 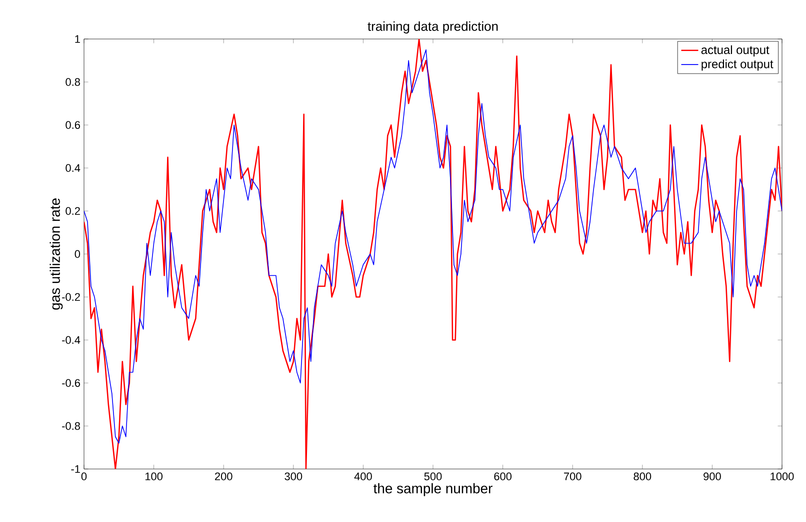 I want to click on y-tick-label: -0.2, so click(x=71, y=297).